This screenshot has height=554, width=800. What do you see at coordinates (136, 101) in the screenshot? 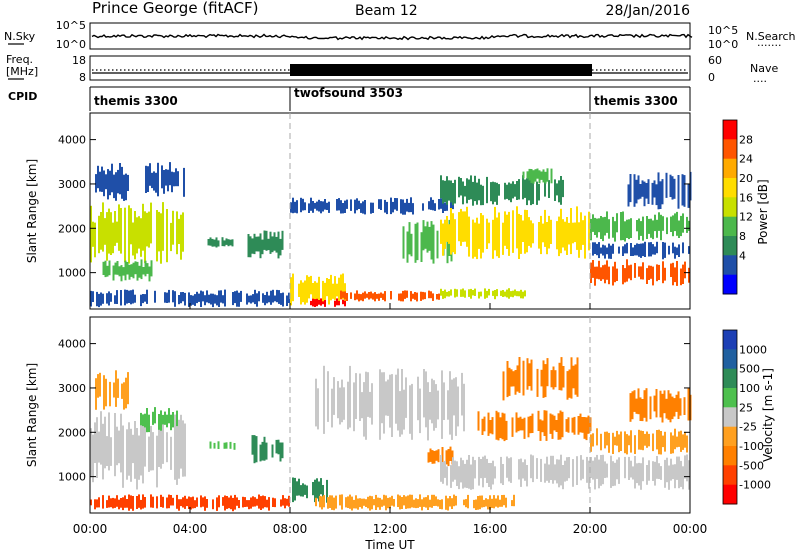
I see `cpid-segment-1-name: themis 3300` at bounding box center [136, 101].